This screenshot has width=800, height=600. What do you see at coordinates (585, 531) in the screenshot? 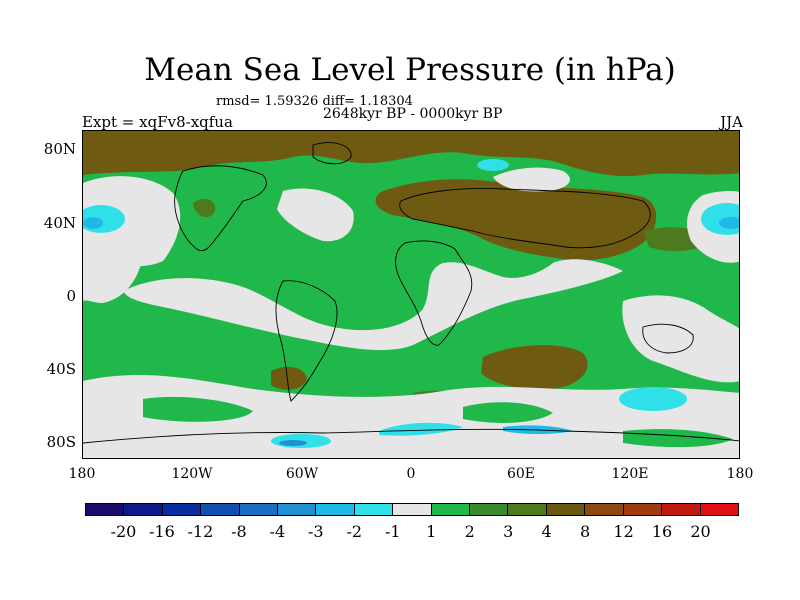
I see `colorbar-label-12: 8` at bounding box center [585, 531].